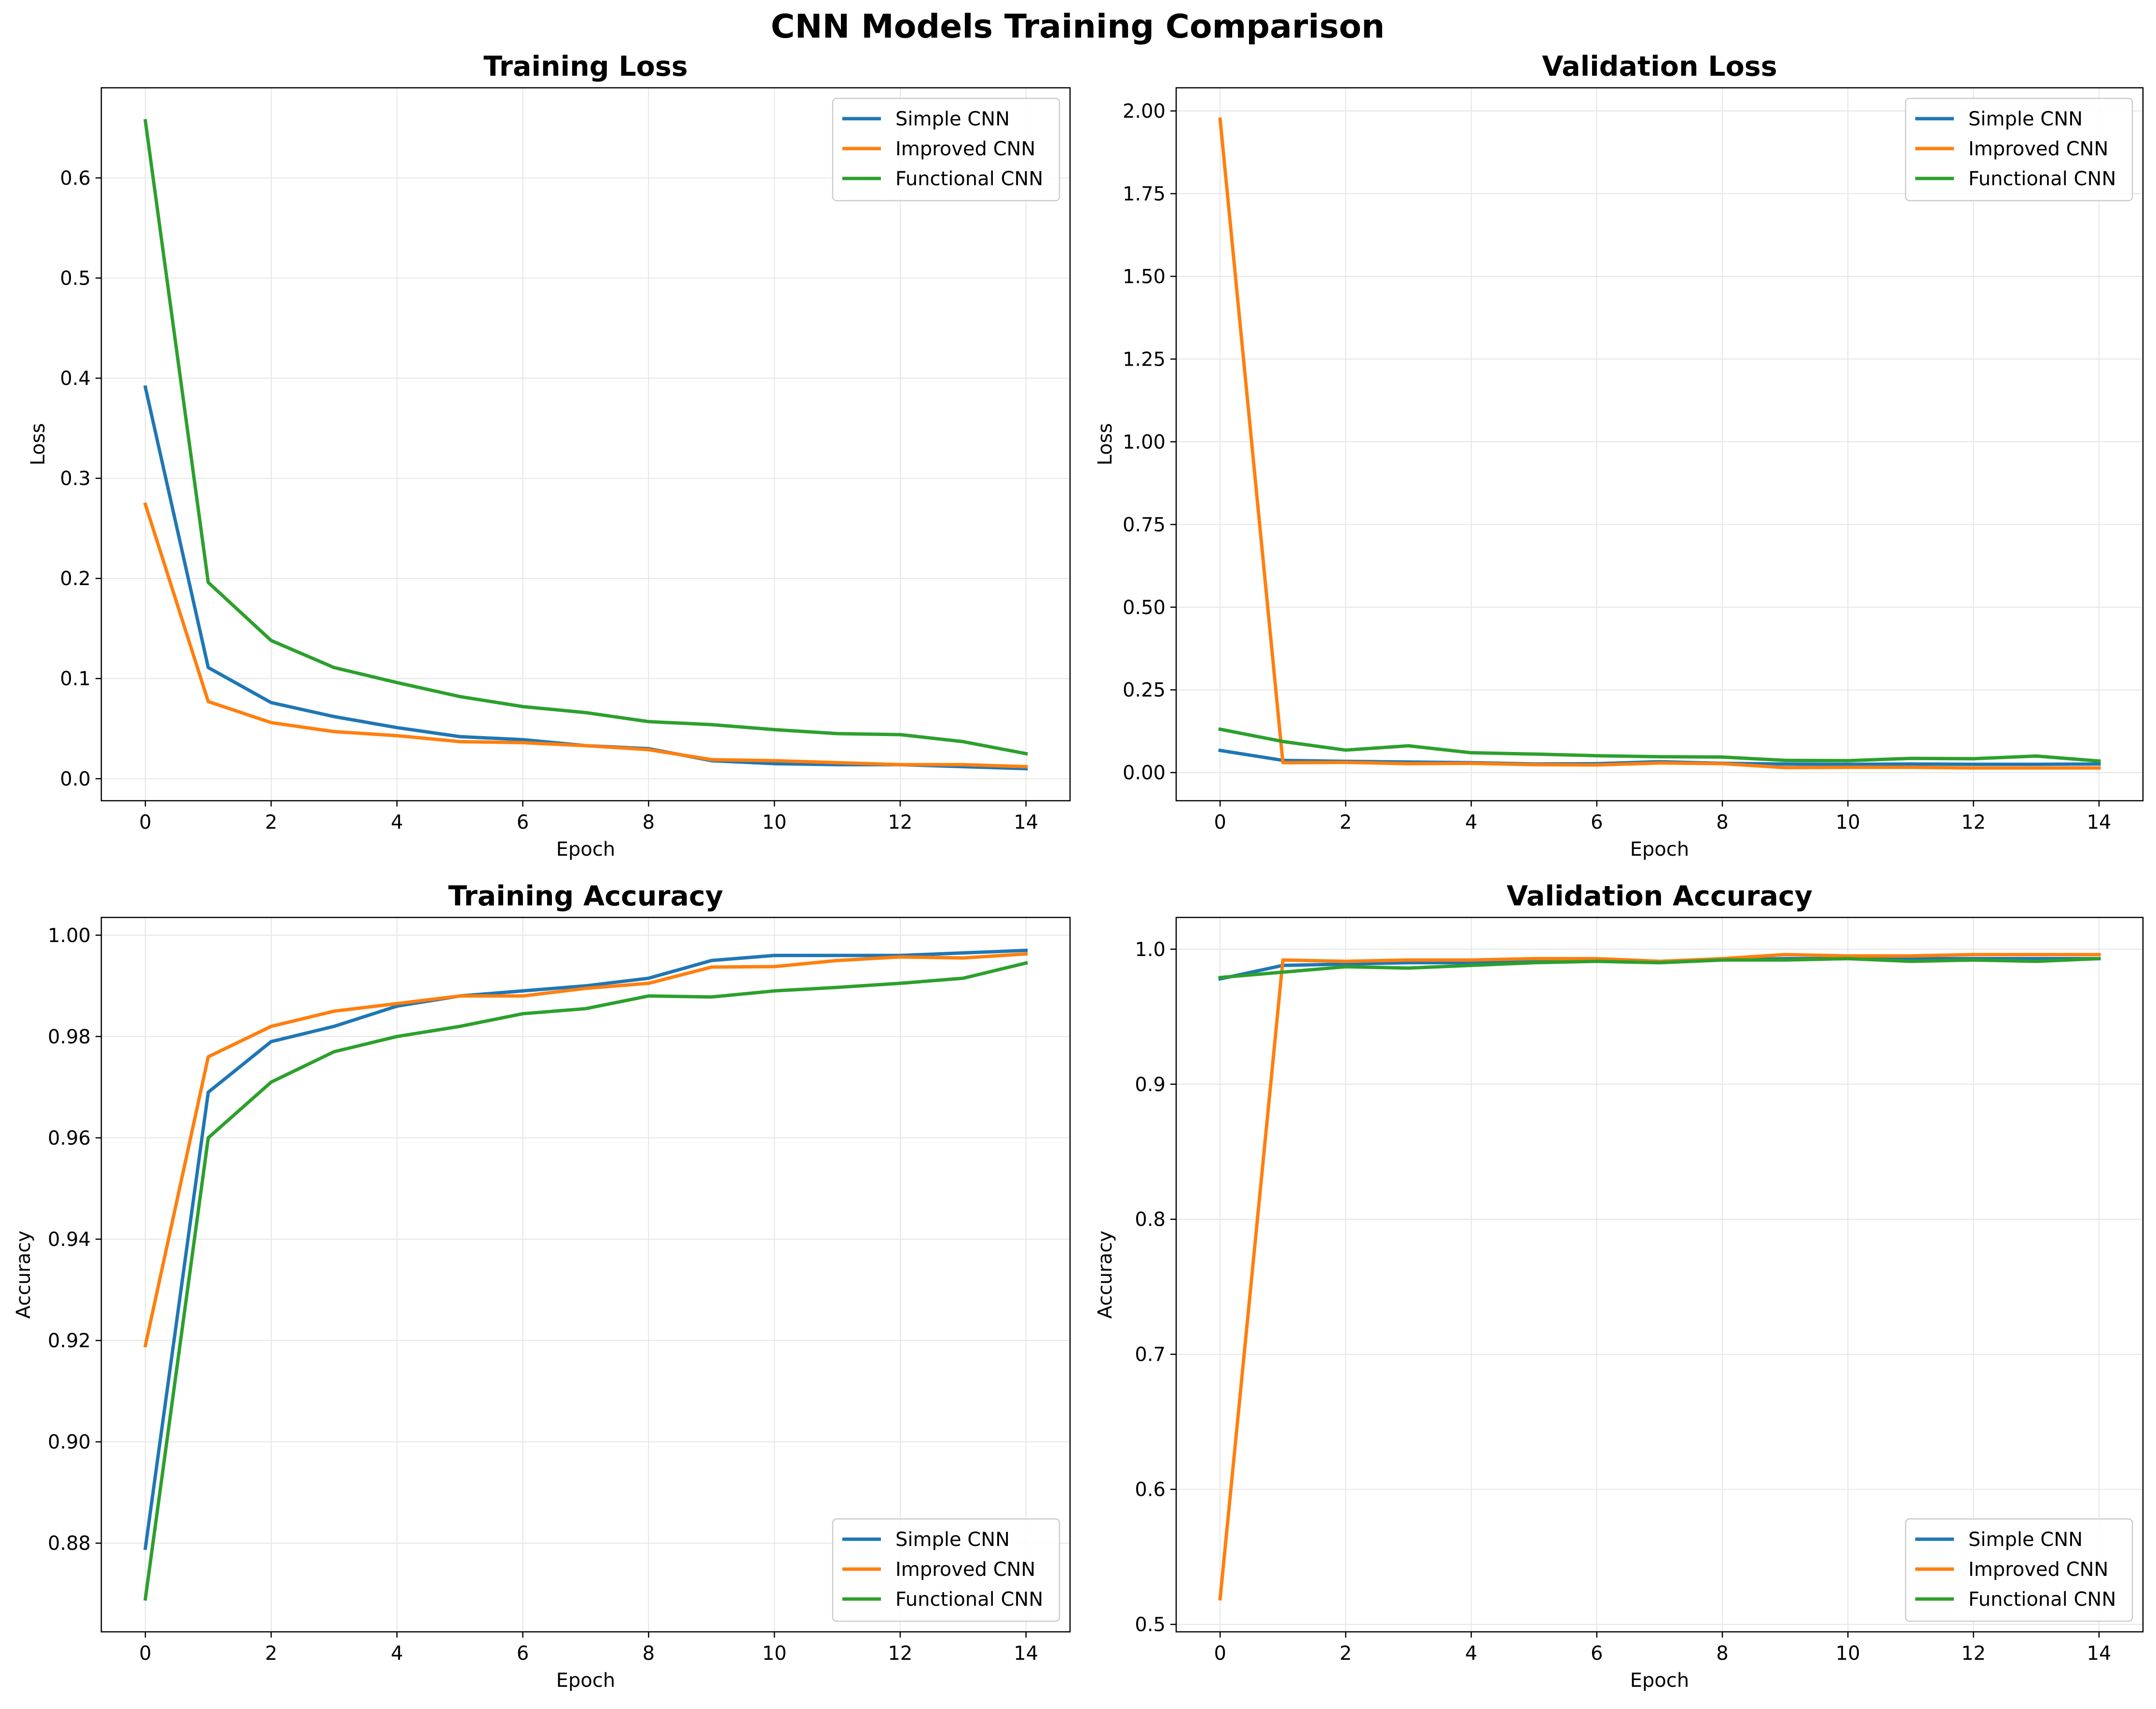 This screenshot has width=2156, height=1709. What do you see at coordinates (585, 896) in the screenshot?
I see `panel-title: Training Accuracy` at bounding box center [585, 896].